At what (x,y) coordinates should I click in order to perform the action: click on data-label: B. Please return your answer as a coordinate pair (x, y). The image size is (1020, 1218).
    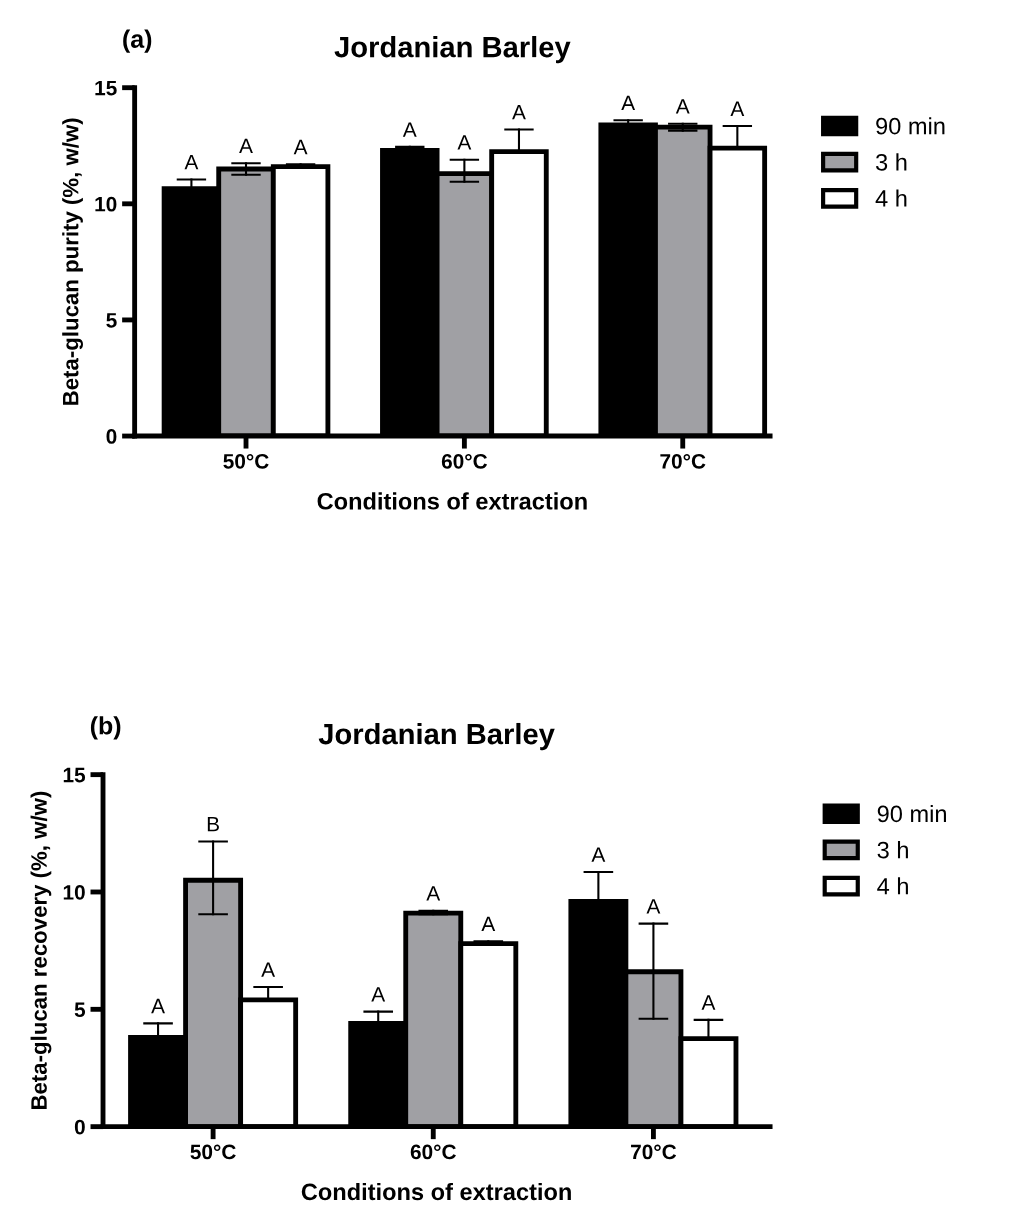
    Looking at the image, I should click on (213, 824).